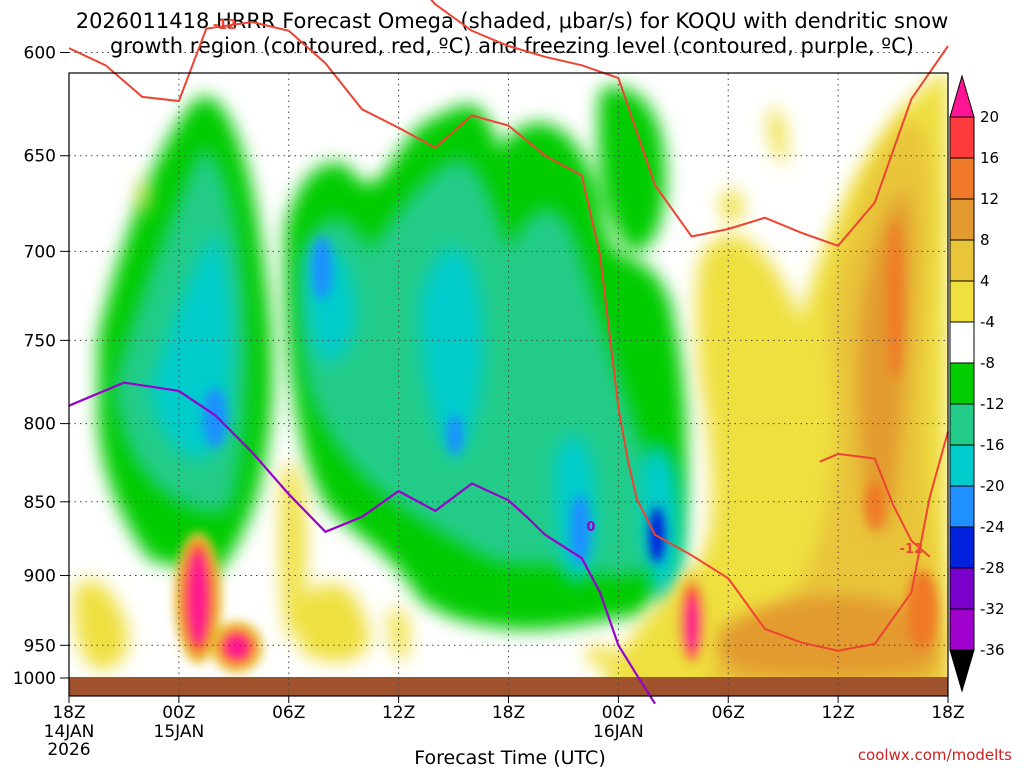 This screenshot has width=1024, height=768. What do you see at coordinates (508, 686) in the screenshot?
I see `ground-terrain` at bounding box center [508, 686].